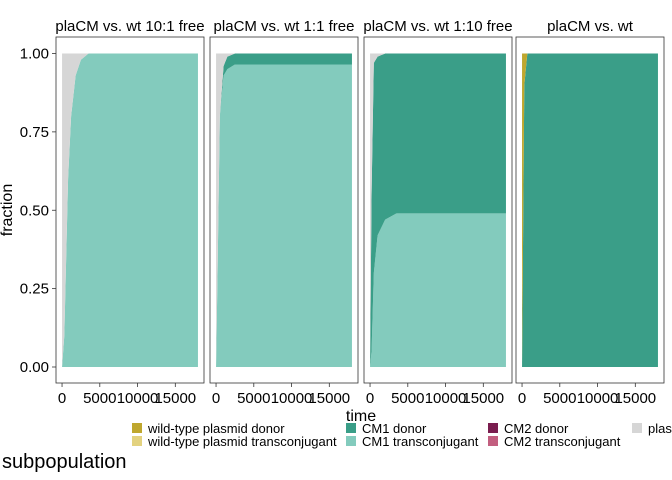 The width and height of the screenshot is (672, 480). What do you see at coordinates (637, 428) in the screenshot?
I see `legend-swatch-plasmid-free` at bounding box center [637, 428].